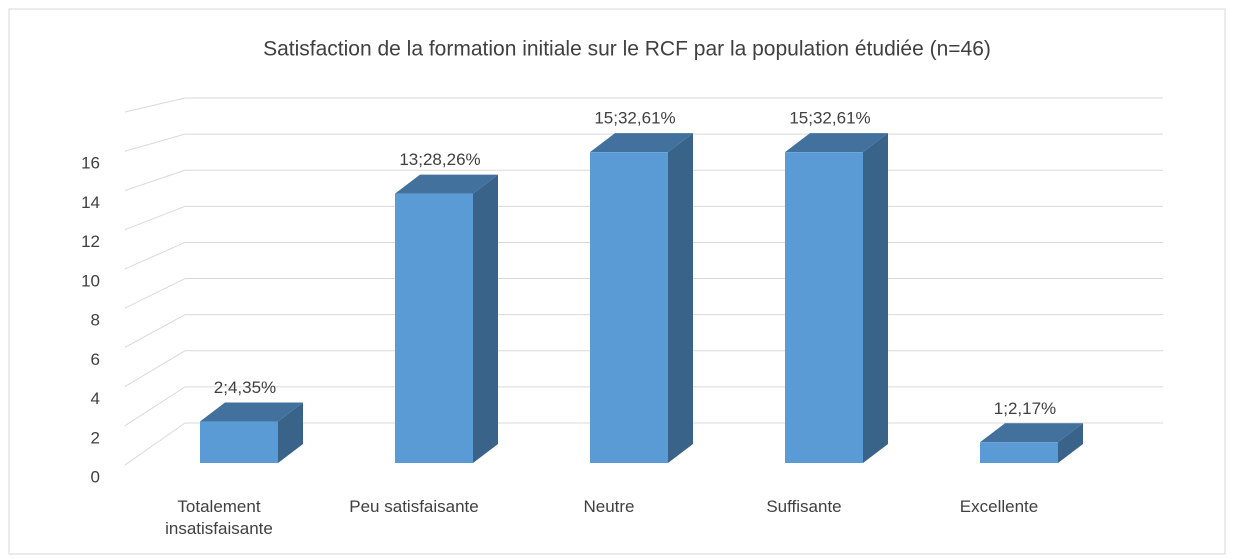 Image resolution: width=1234 pixels, height=559 pixels. What do you see at coordinates (609, 506) in the screenshot?
I see `x-tick-label: Neutre` at bounding box center [609, 506].